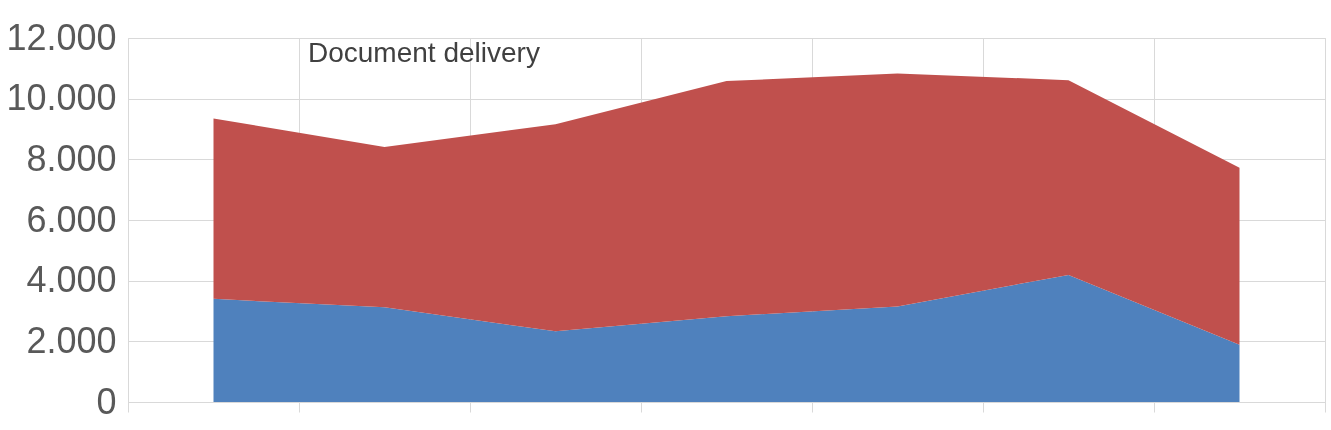 The image size is (1331, 430). Describe the element at coordinates (71, 340) in the screenshot. I see `y-tick-label: 2.000` at that location.